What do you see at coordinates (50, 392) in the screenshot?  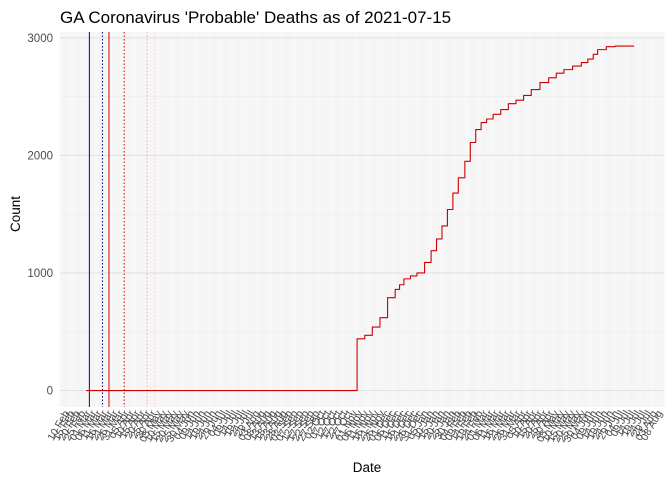 I see `y-tick-label: 0` at bounding box center [50, 392].